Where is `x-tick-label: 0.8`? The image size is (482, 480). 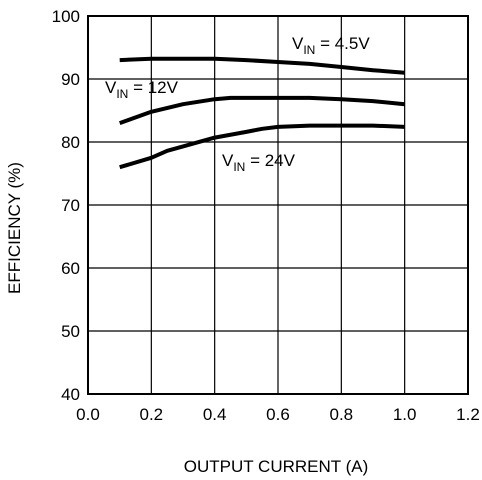
x-tick-label: 0.8 is located at coordinates (342, 414).